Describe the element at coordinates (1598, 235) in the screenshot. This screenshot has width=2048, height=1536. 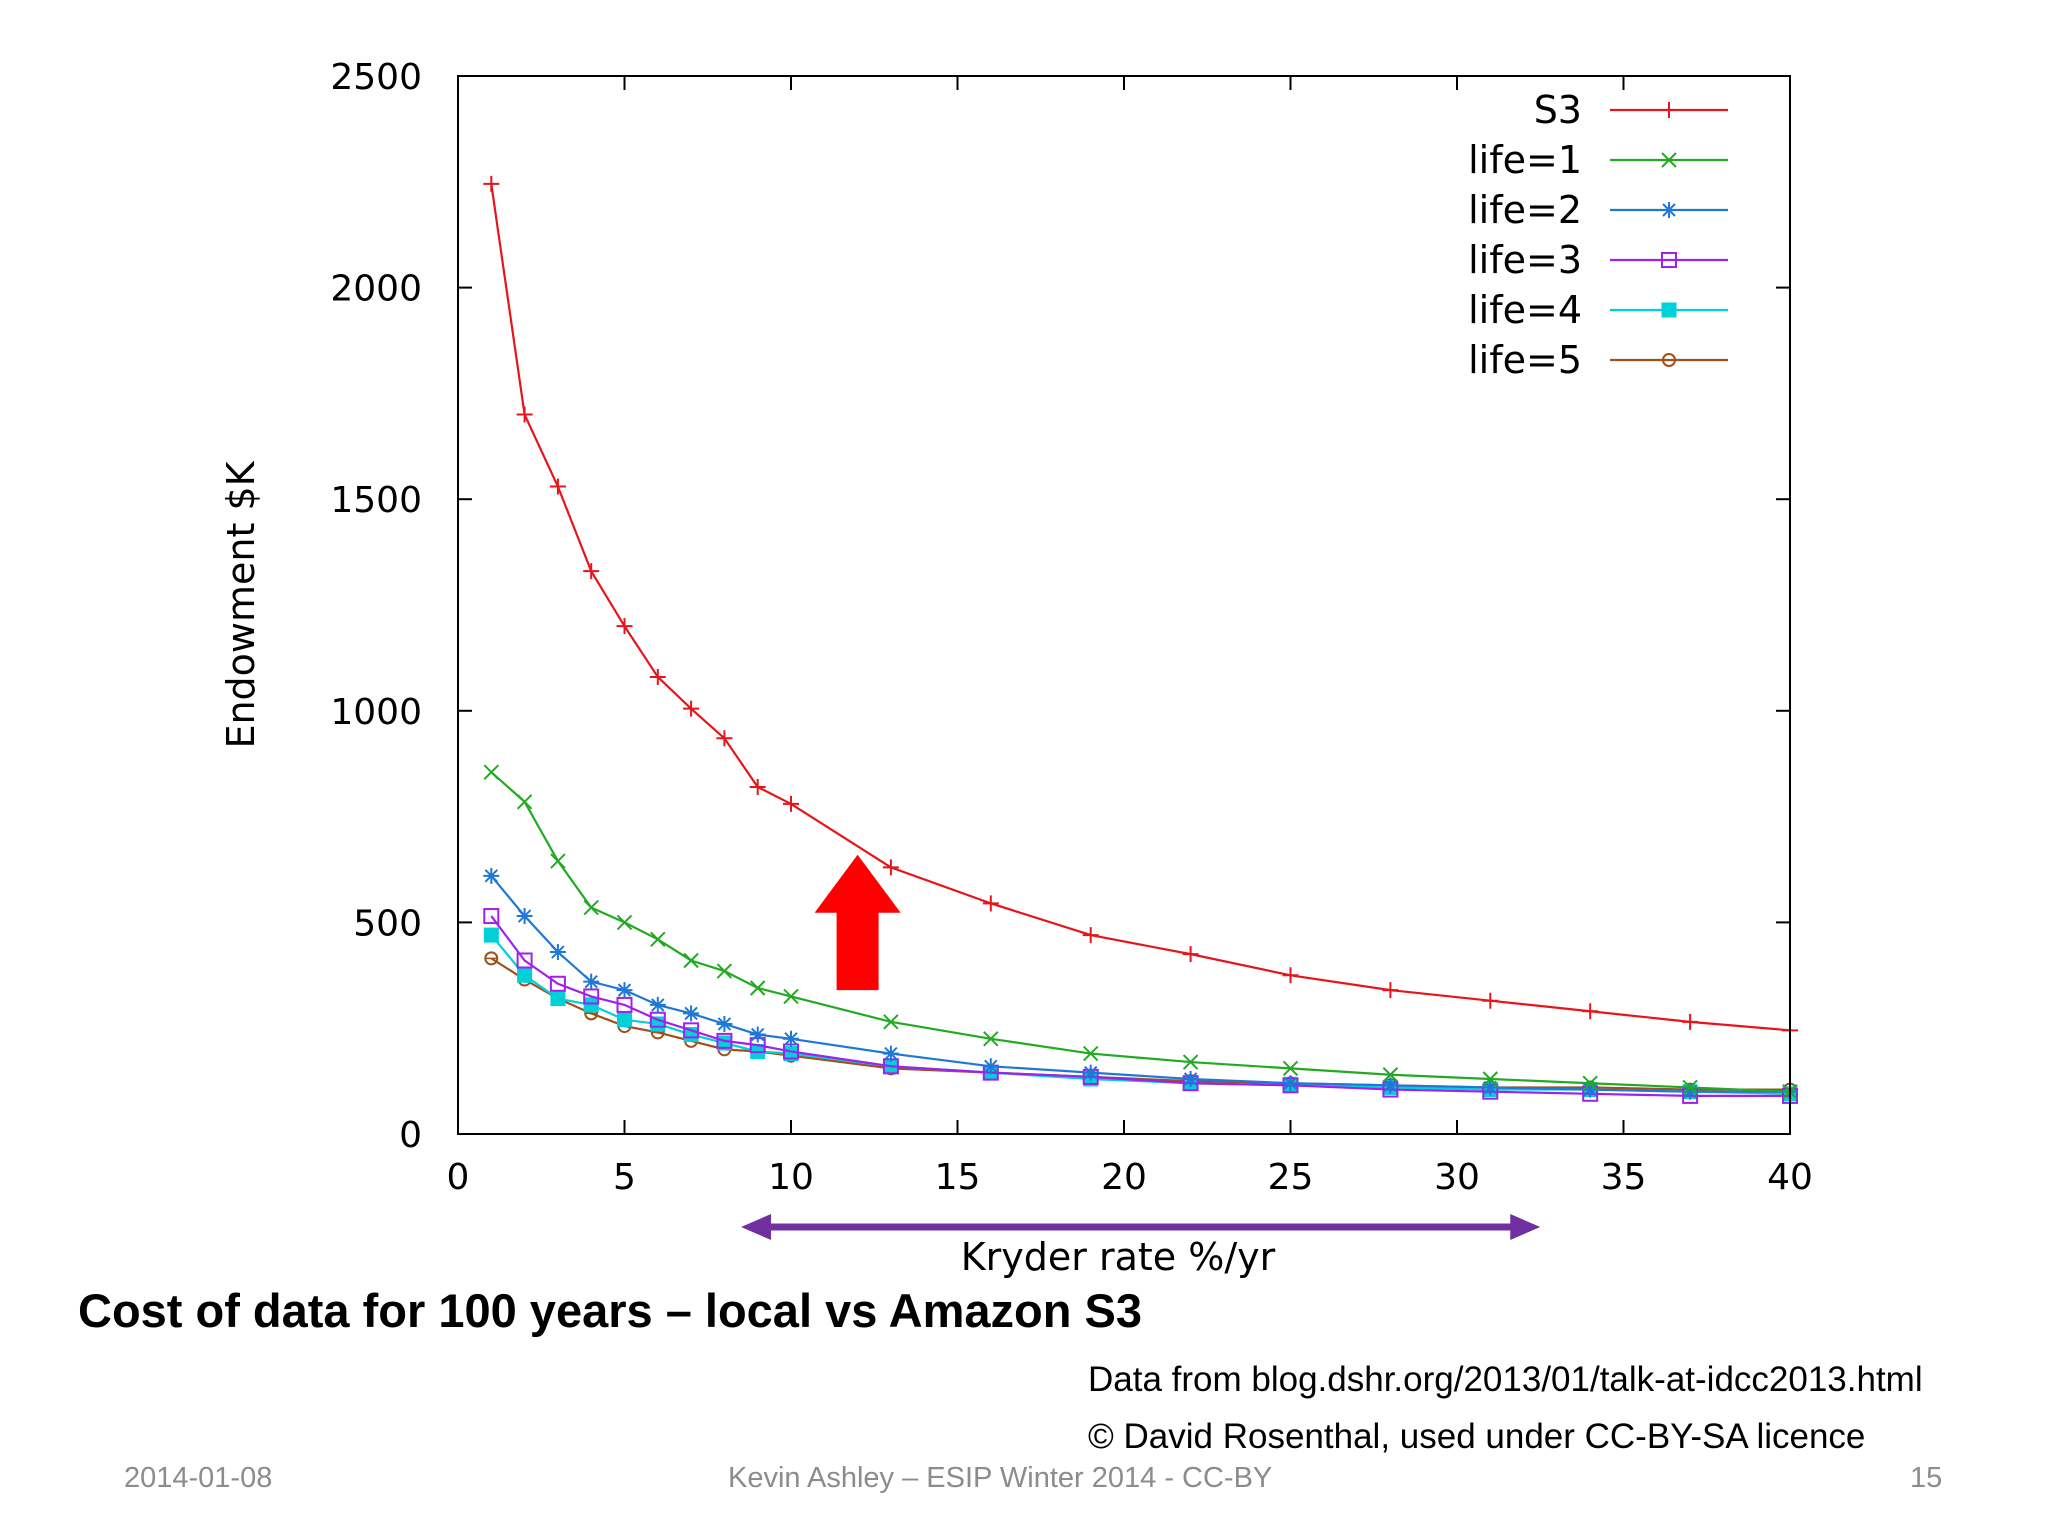
I see `legend: S3 life=1 life=2 life=3 life=4 life=5` at that location.